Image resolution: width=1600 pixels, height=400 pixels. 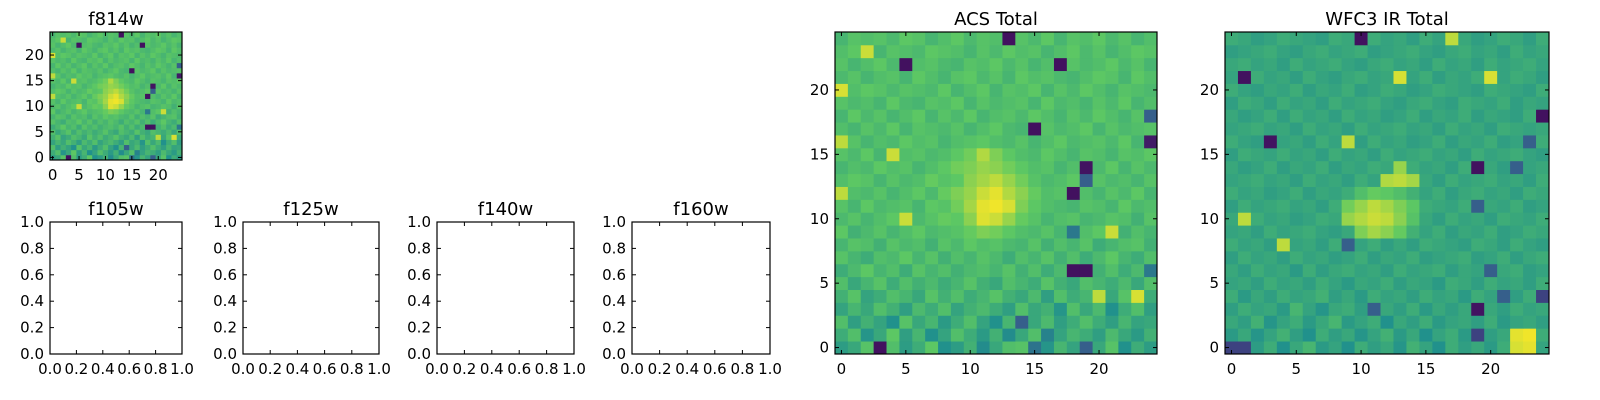 What do you see at coordinates (310, 209) in the screenshot?
I see `panel-title: f125w` at bounding box center [310, 209].